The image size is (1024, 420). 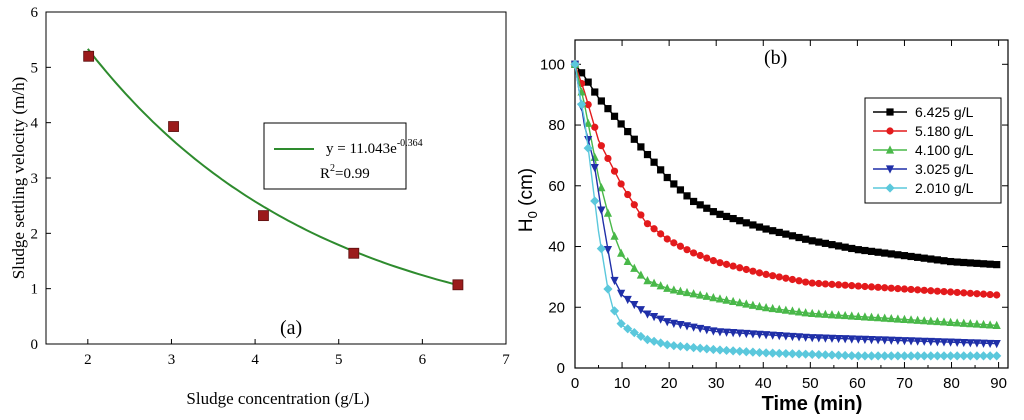 What do you see at coordinates (343, 156) in the screenshot?
I see `fit-legend: y = 11.043e-0.364 R2=0.99` at bounding box center [343, 156].